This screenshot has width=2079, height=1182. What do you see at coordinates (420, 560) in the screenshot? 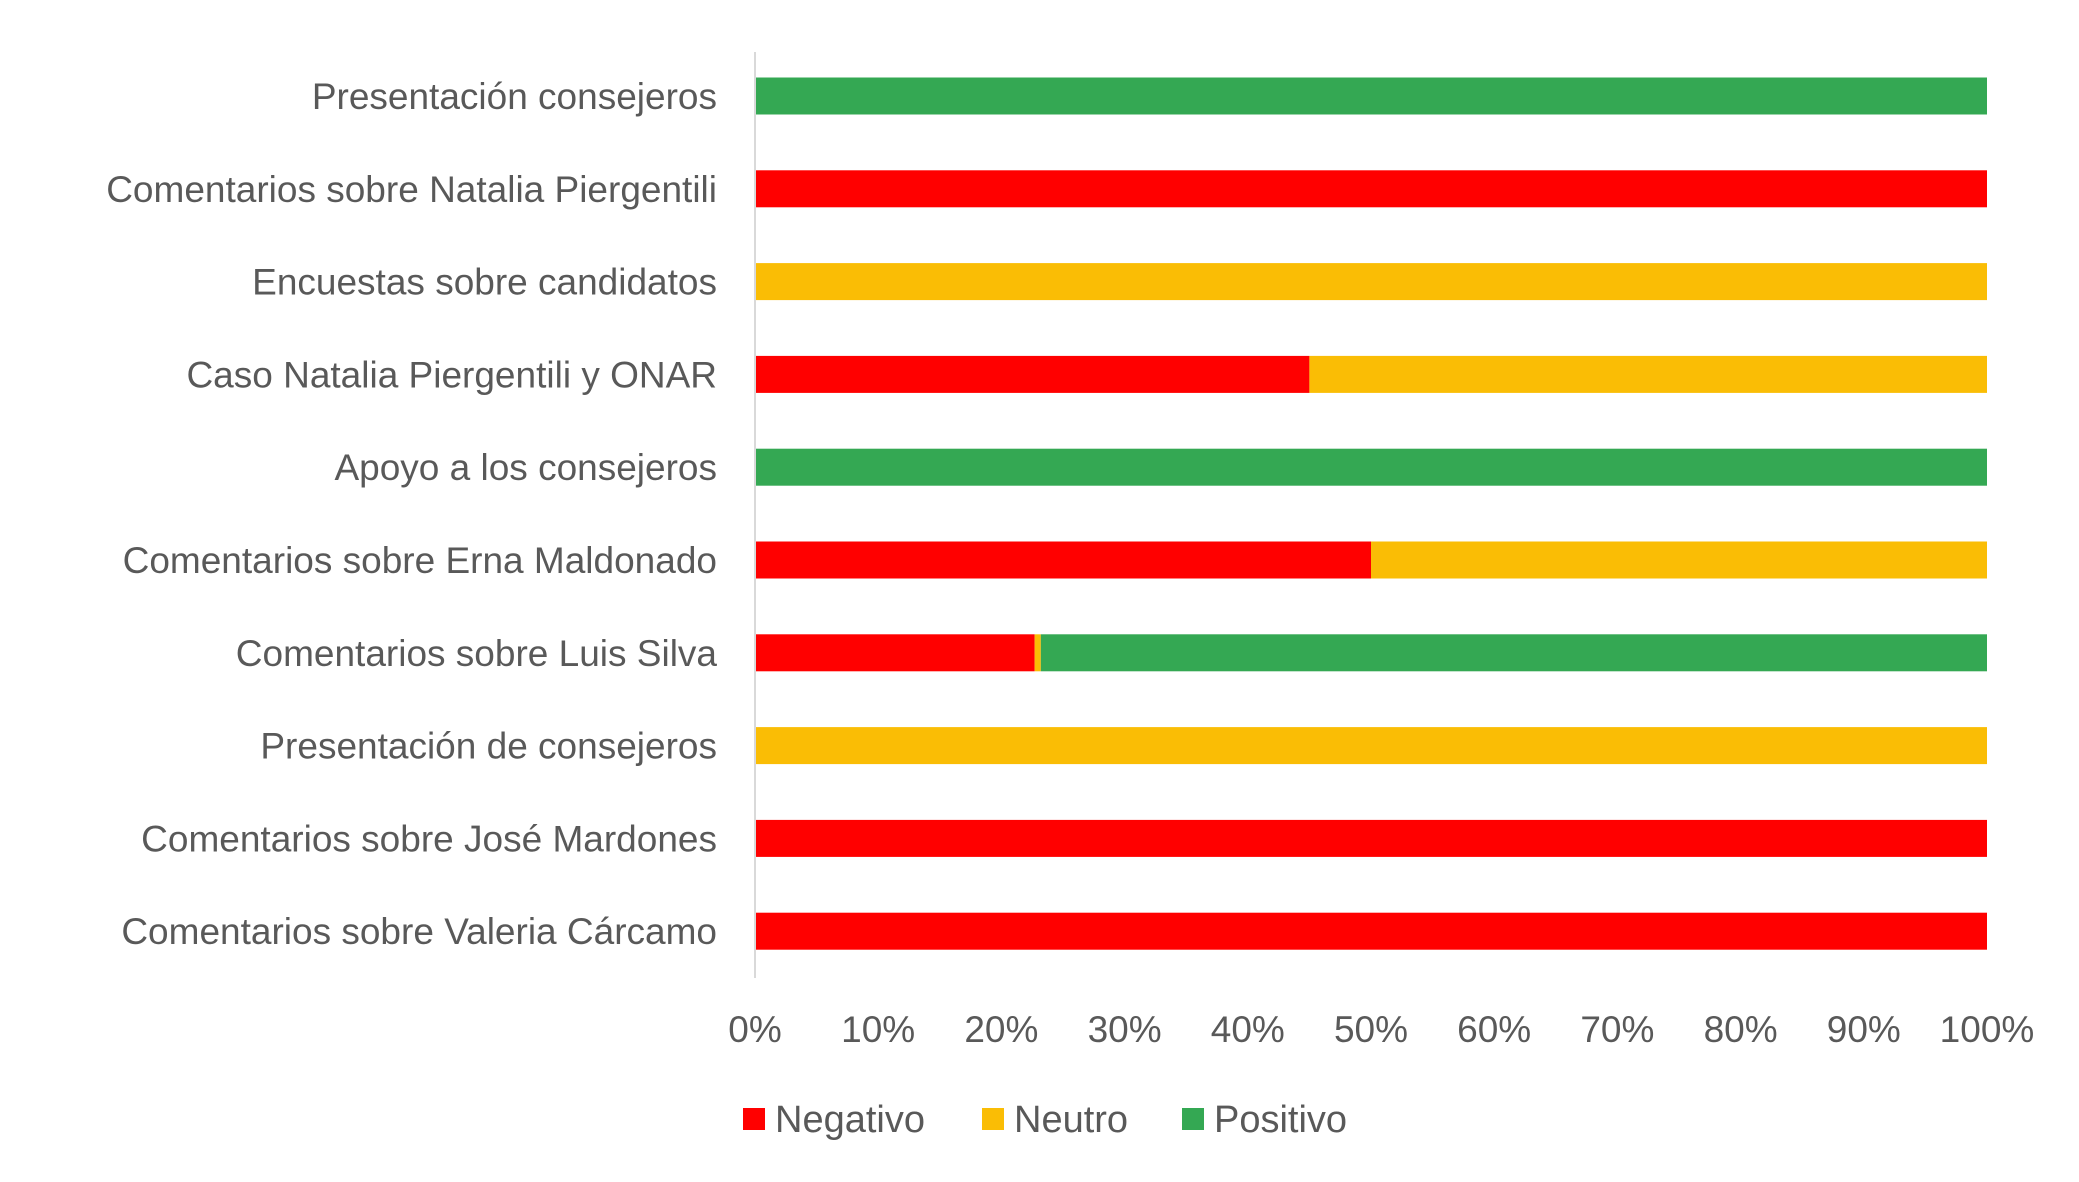
I see `category-label: Comentarios sobre Erna Maldonado` at bounding box center [420, 560].